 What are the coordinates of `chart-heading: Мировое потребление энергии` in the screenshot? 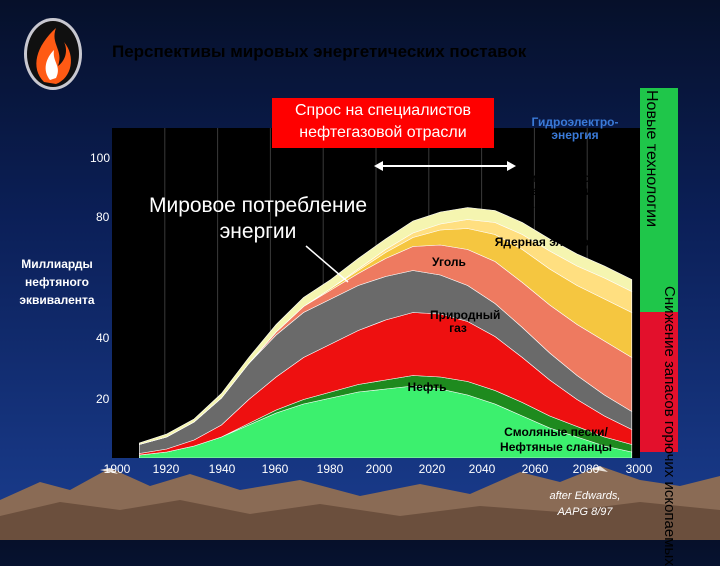 It's located at (258, 218).